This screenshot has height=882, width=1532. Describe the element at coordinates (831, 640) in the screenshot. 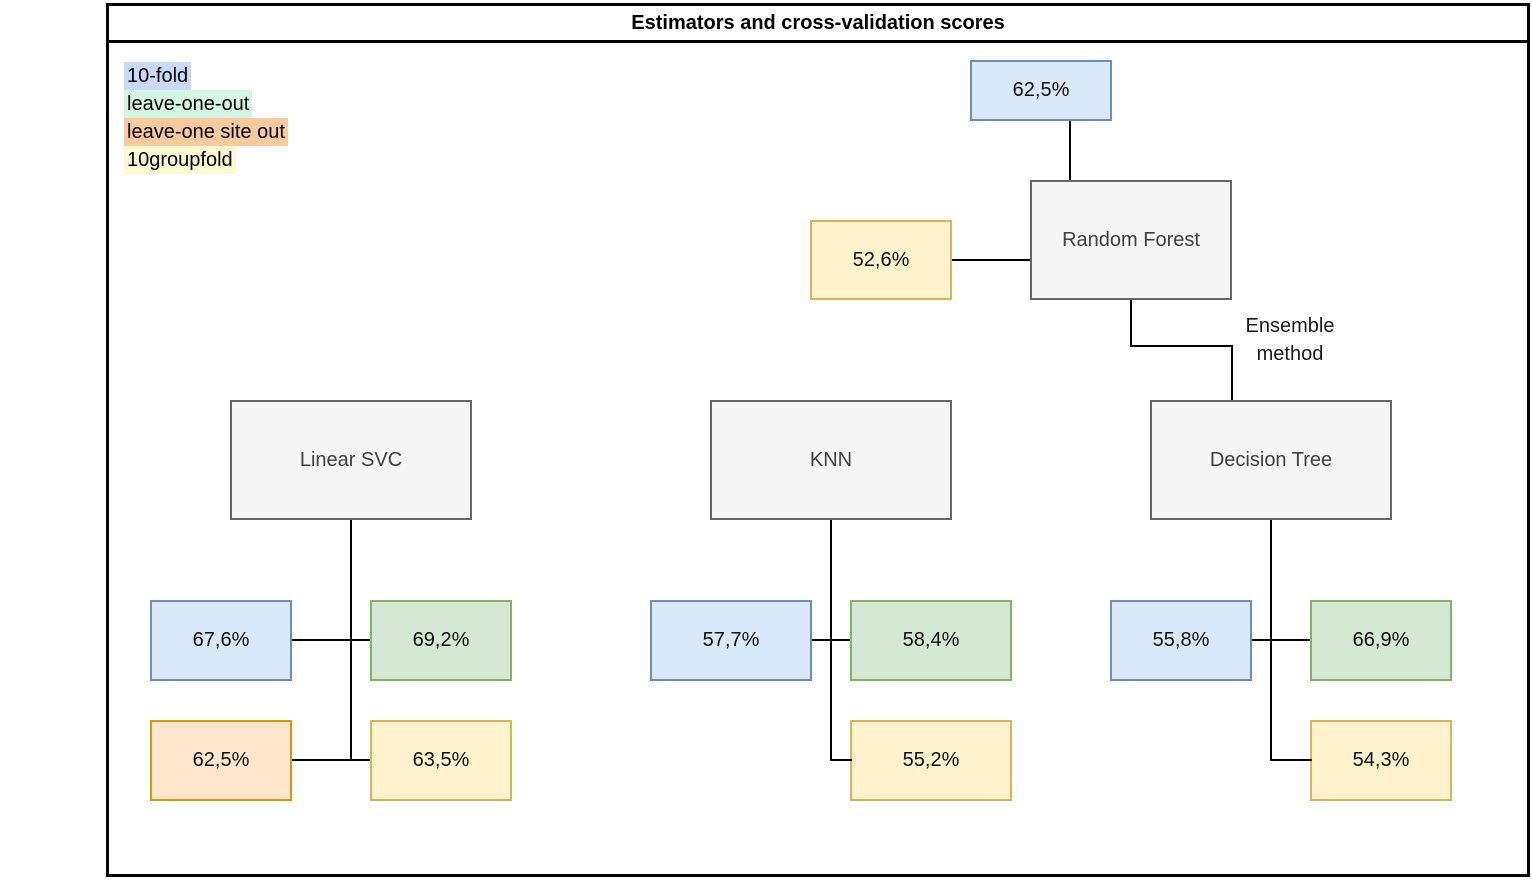

I see `connector-knn-row1` at that location.